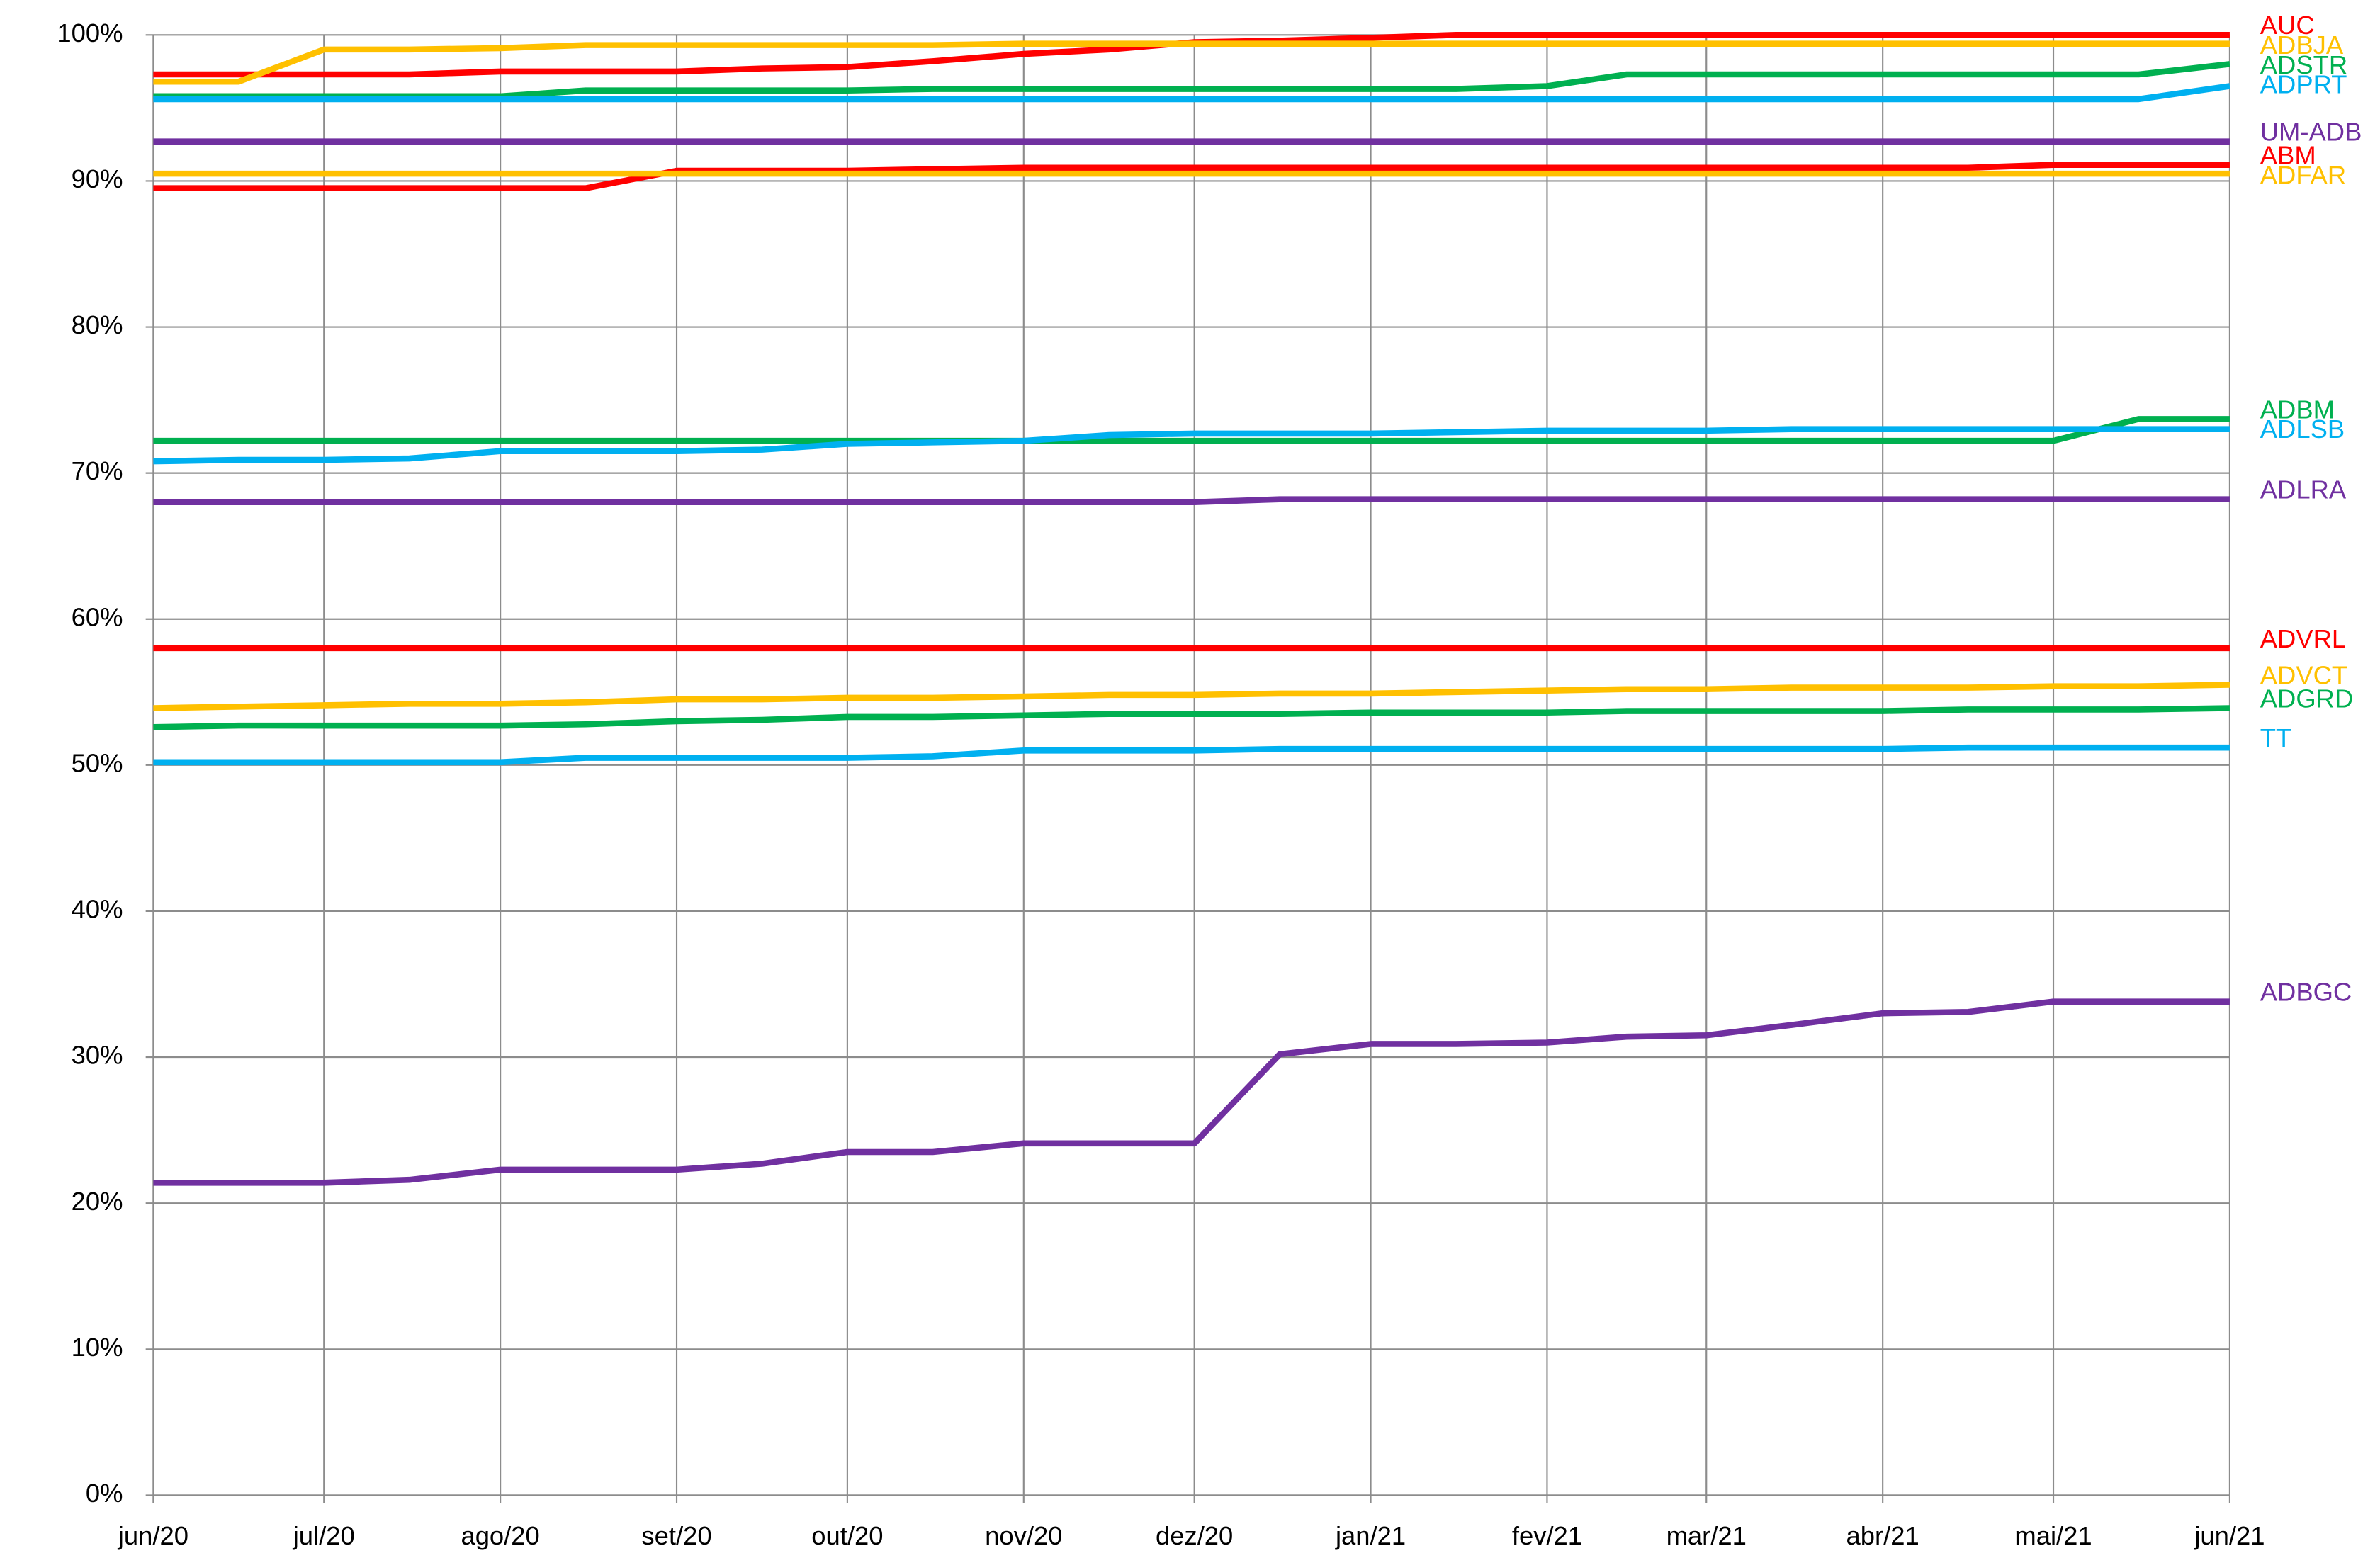 The width and height of the screenshot is (2380, 1558). What do you see at coordinates (324, 1535) in the screenshot?
I see `x-tick-label: jul/20` at bounding box center [324, 1535].